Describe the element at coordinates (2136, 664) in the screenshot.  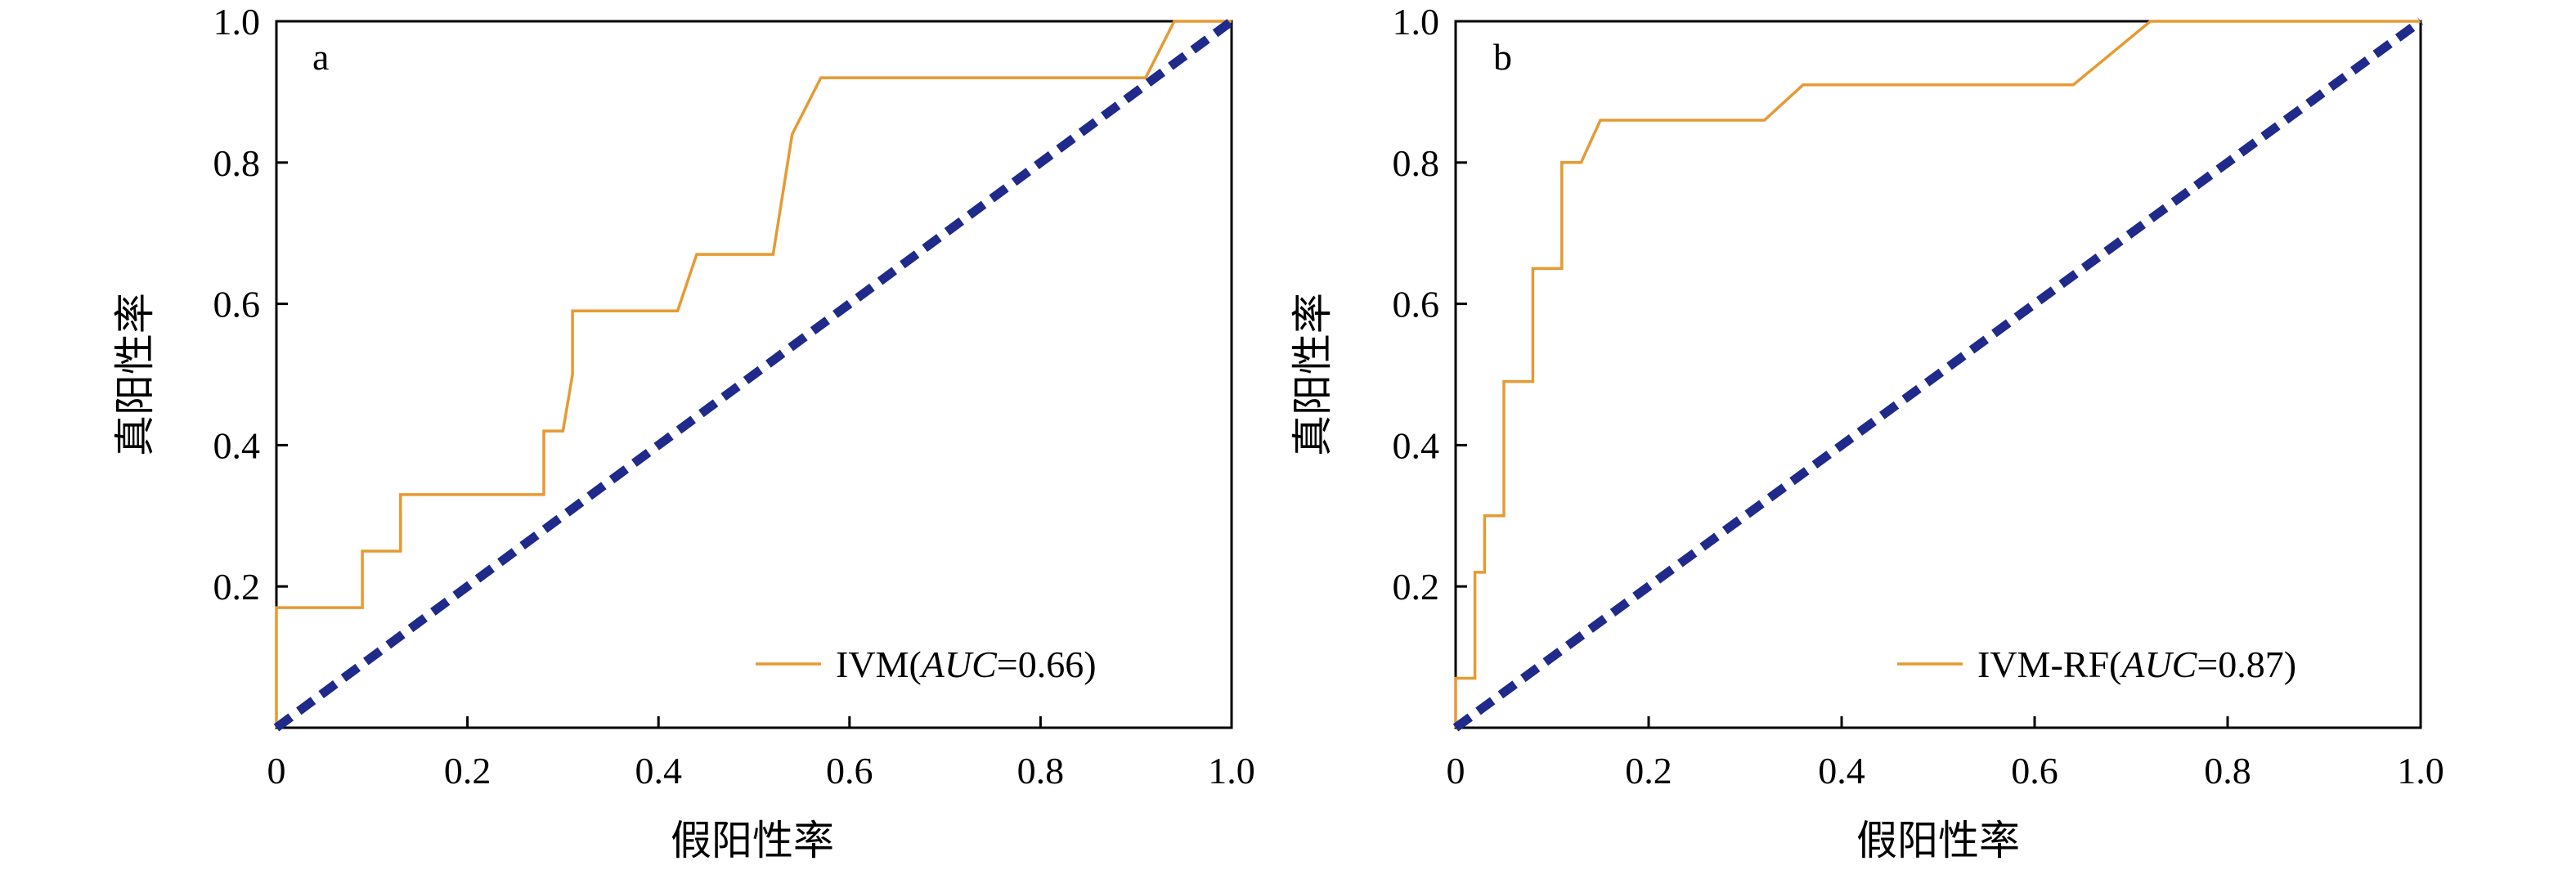
I see `legend-label: IVM-RF(AUC=0.87)` at that location.